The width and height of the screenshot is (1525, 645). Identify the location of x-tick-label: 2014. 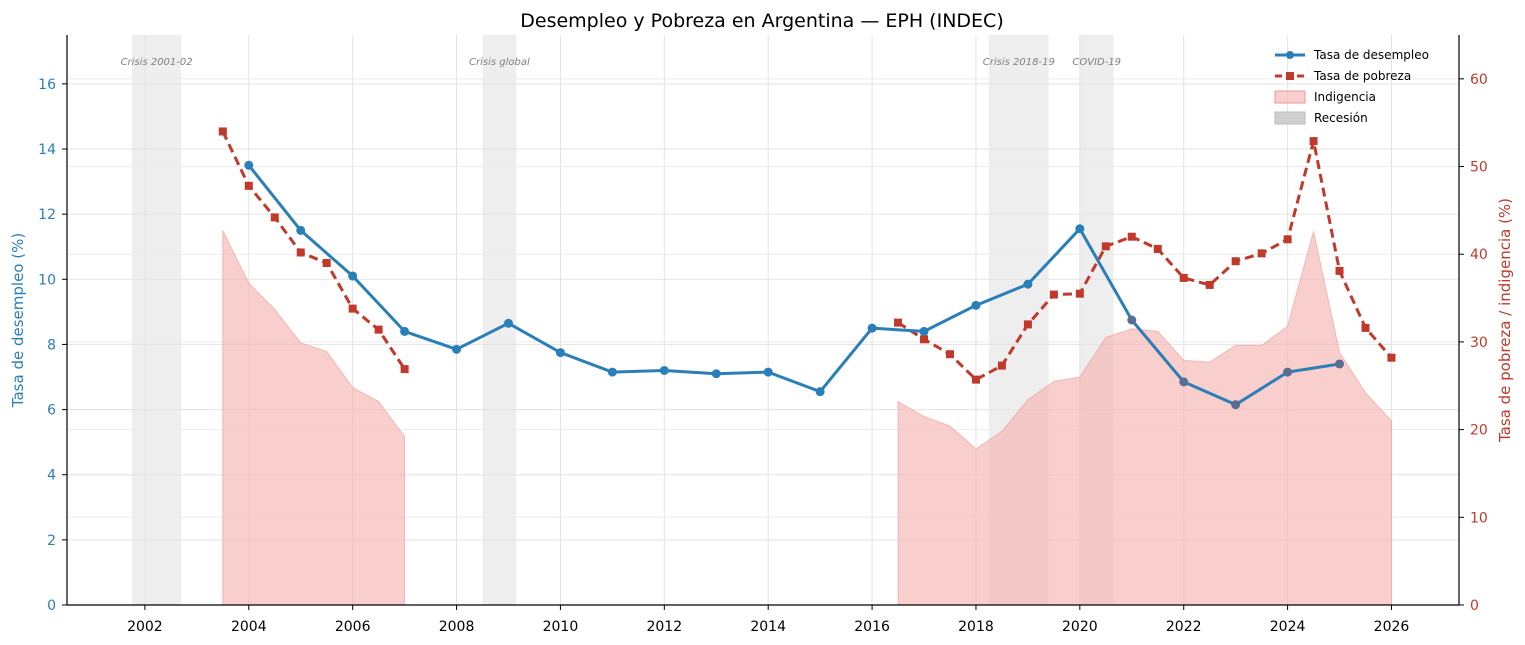
(768, 627).